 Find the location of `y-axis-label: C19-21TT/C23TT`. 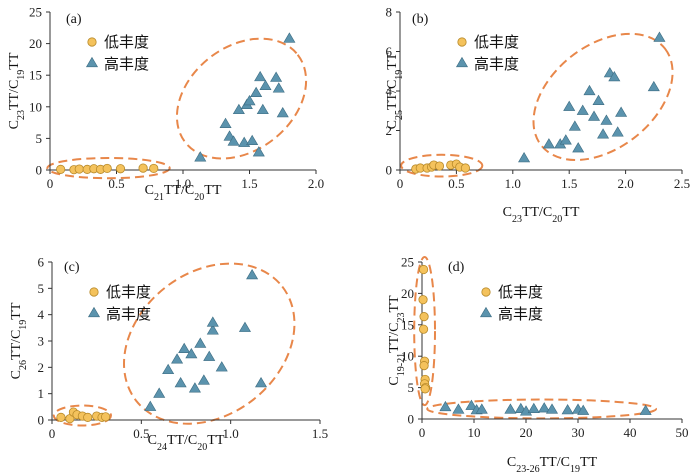

y-axis-label: C19-21TT/C23TT is located at coordinates (397, 340).